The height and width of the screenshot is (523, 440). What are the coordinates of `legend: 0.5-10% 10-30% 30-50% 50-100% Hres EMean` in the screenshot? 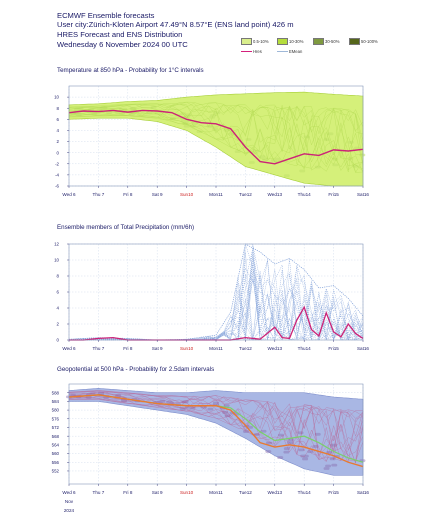 It's located at (316, 48).